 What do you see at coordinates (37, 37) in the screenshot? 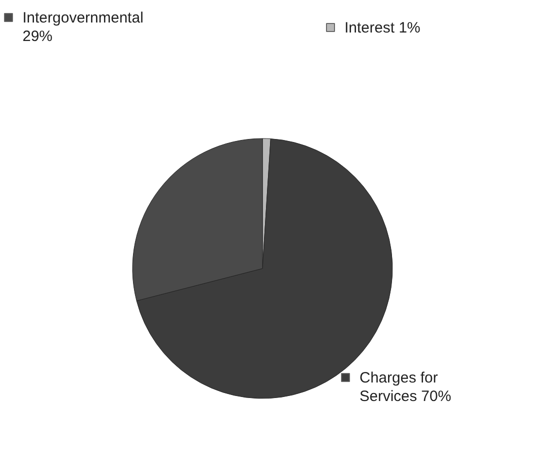
I see `data-label: 29%` at bounding box center [37, 37].